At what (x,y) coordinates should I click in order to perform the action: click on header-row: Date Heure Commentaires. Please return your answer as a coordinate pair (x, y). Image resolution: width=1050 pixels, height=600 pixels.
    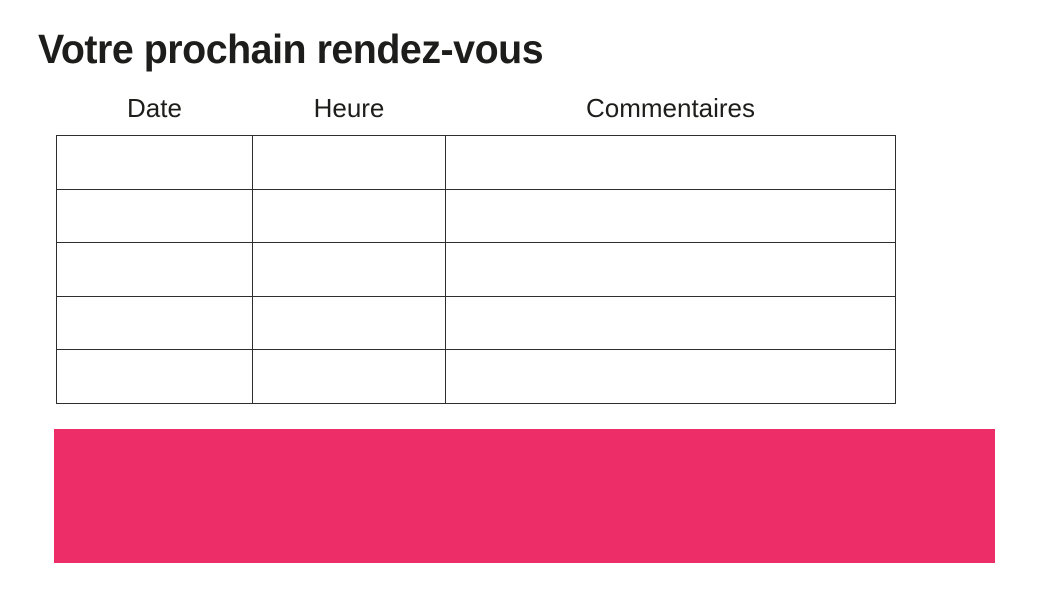
    Looking at the image, I should click on (476, 114).